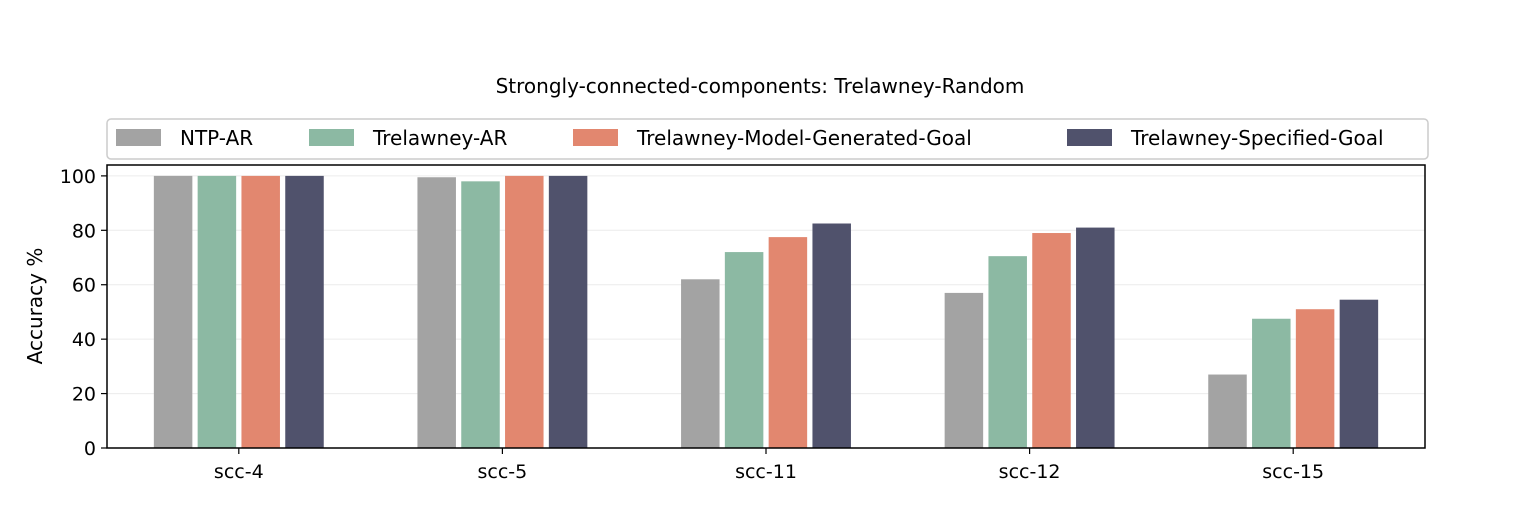 The image size is (1522, 508). I want to click on legend-label: NTP-AR, so click(216, 138).